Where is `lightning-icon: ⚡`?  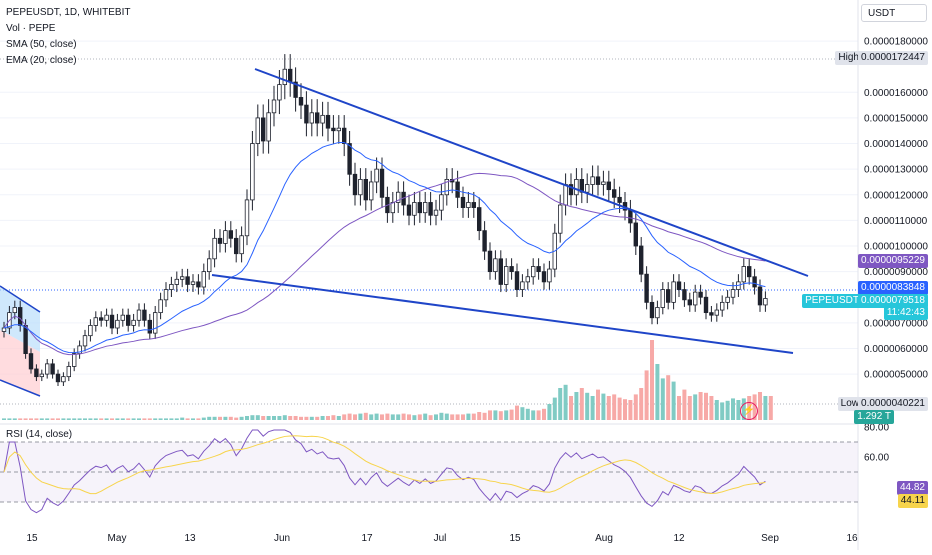 lightning-icon: ⚡ is located at coordinates (749, 411).